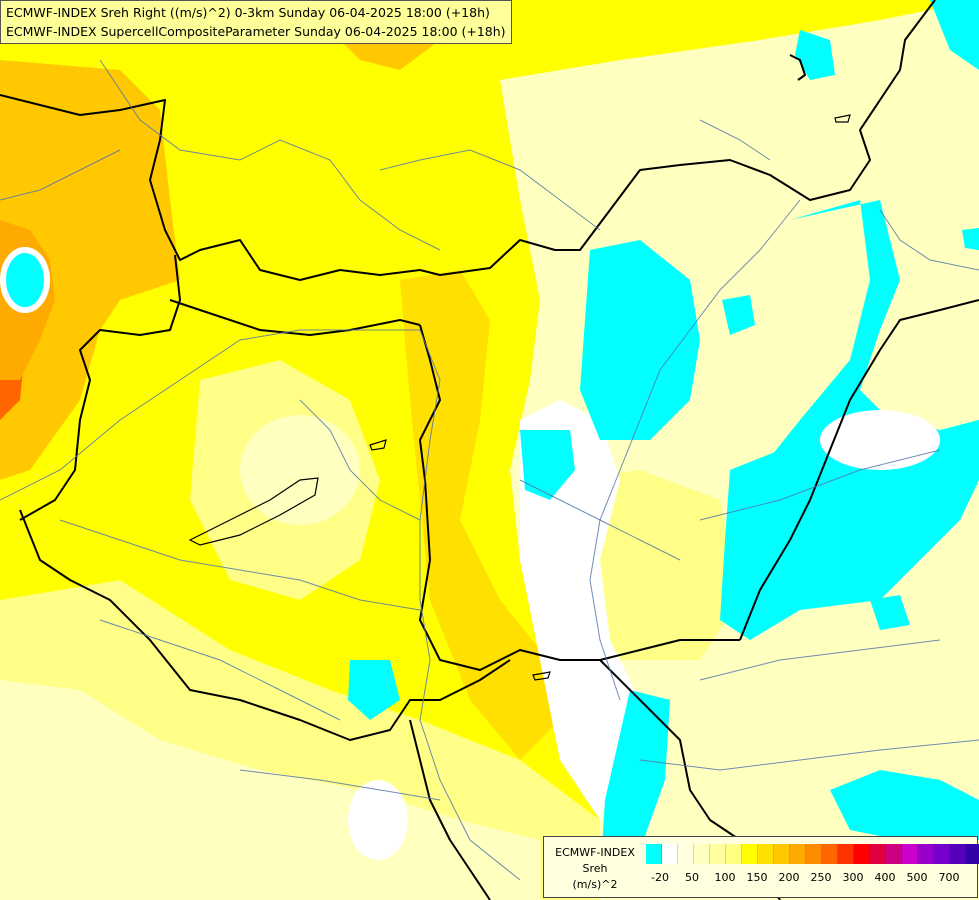 Image resolution: width=979 pixels, height=900 pixels. I want to click on cyan-patch-northeast-edge, so click(954, 35).